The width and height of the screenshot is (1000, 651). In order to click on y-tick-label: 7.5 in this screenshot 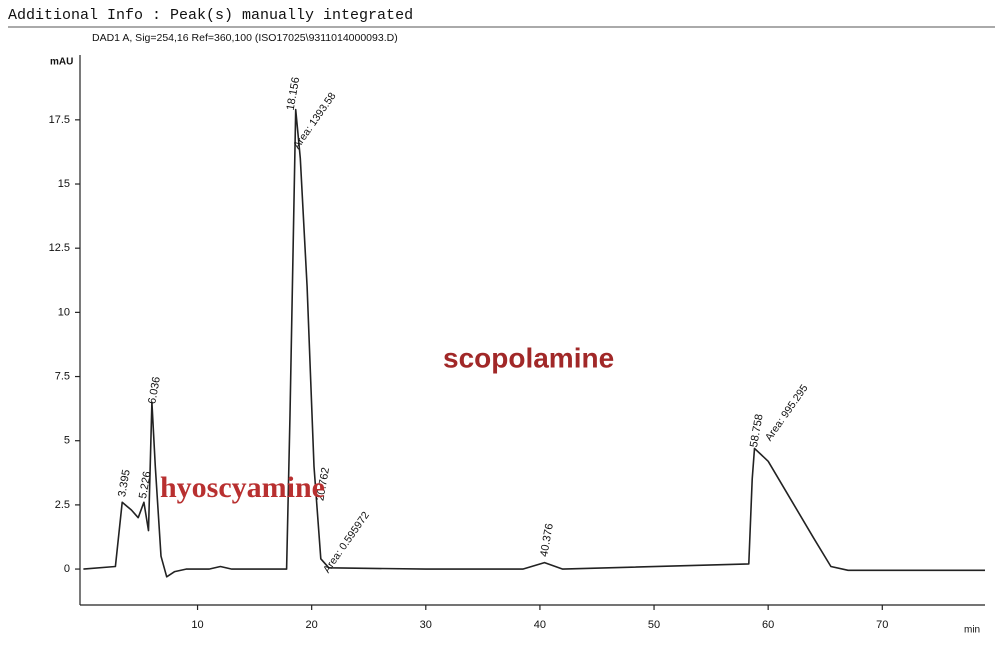, I will do `click(62, 376)`.